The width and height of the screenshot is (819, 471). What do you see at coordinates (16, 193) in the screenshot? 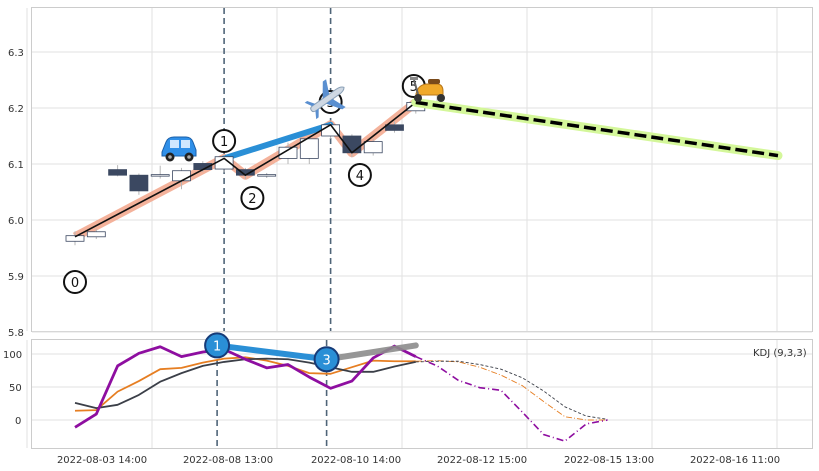
I see `price-y-axis: 5.8 5.9 6.0 6.1 6.2 6.3` at bounding box center [16, 193].